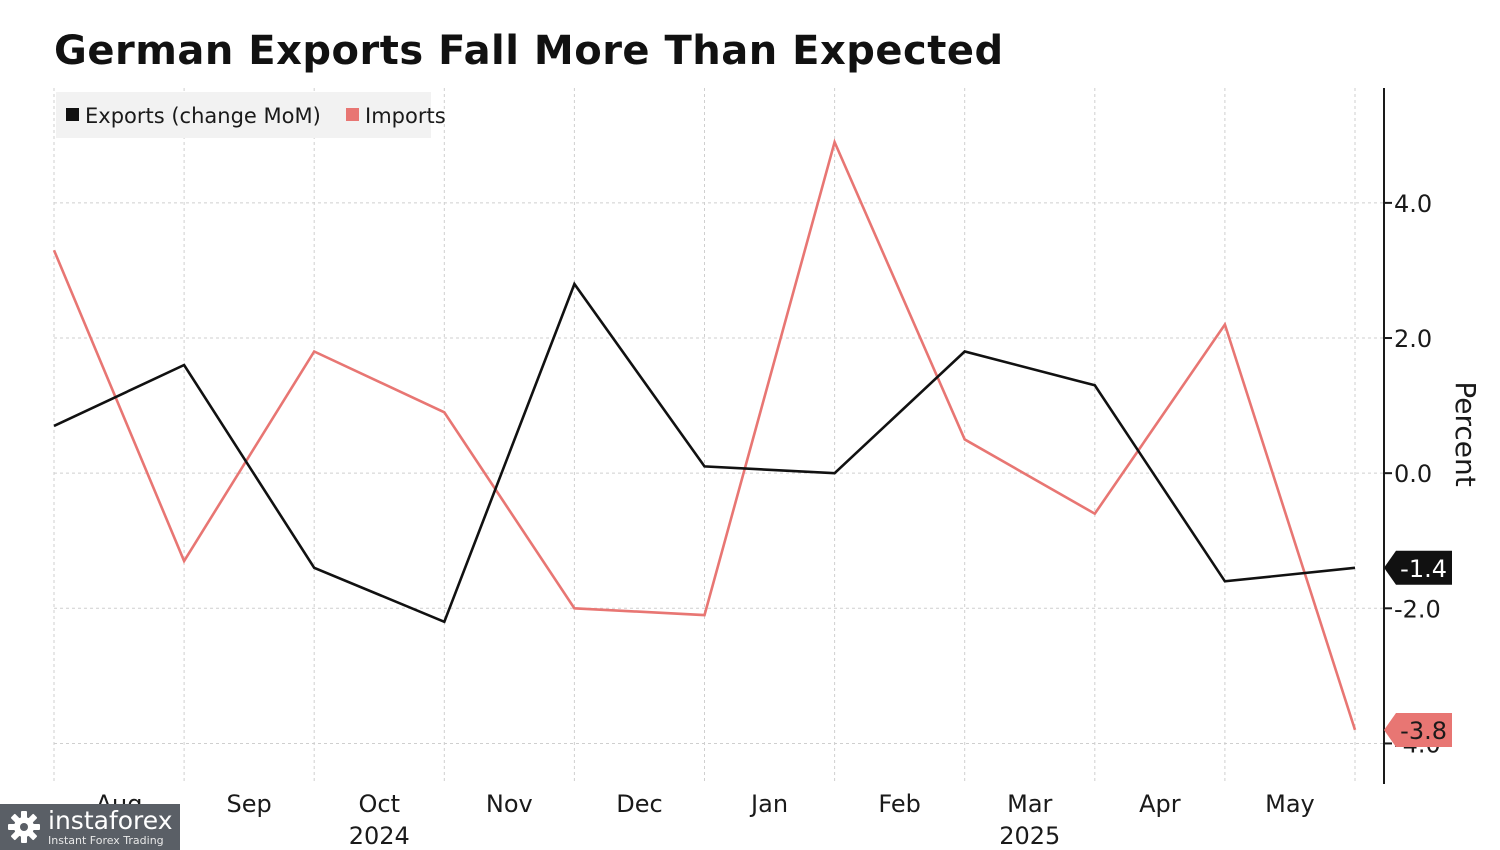 The image size is (1500, 850). I want to click on watermark-subtitle: Instant Forex Trading, so click(106, 840).